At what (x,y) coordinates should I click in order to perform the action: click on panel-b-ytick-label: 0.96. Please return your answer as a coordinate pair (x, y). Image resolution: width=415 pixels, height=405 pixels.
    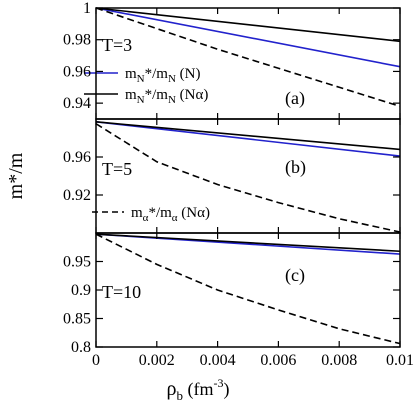
    Looking at the image, I should click on (77, 157).